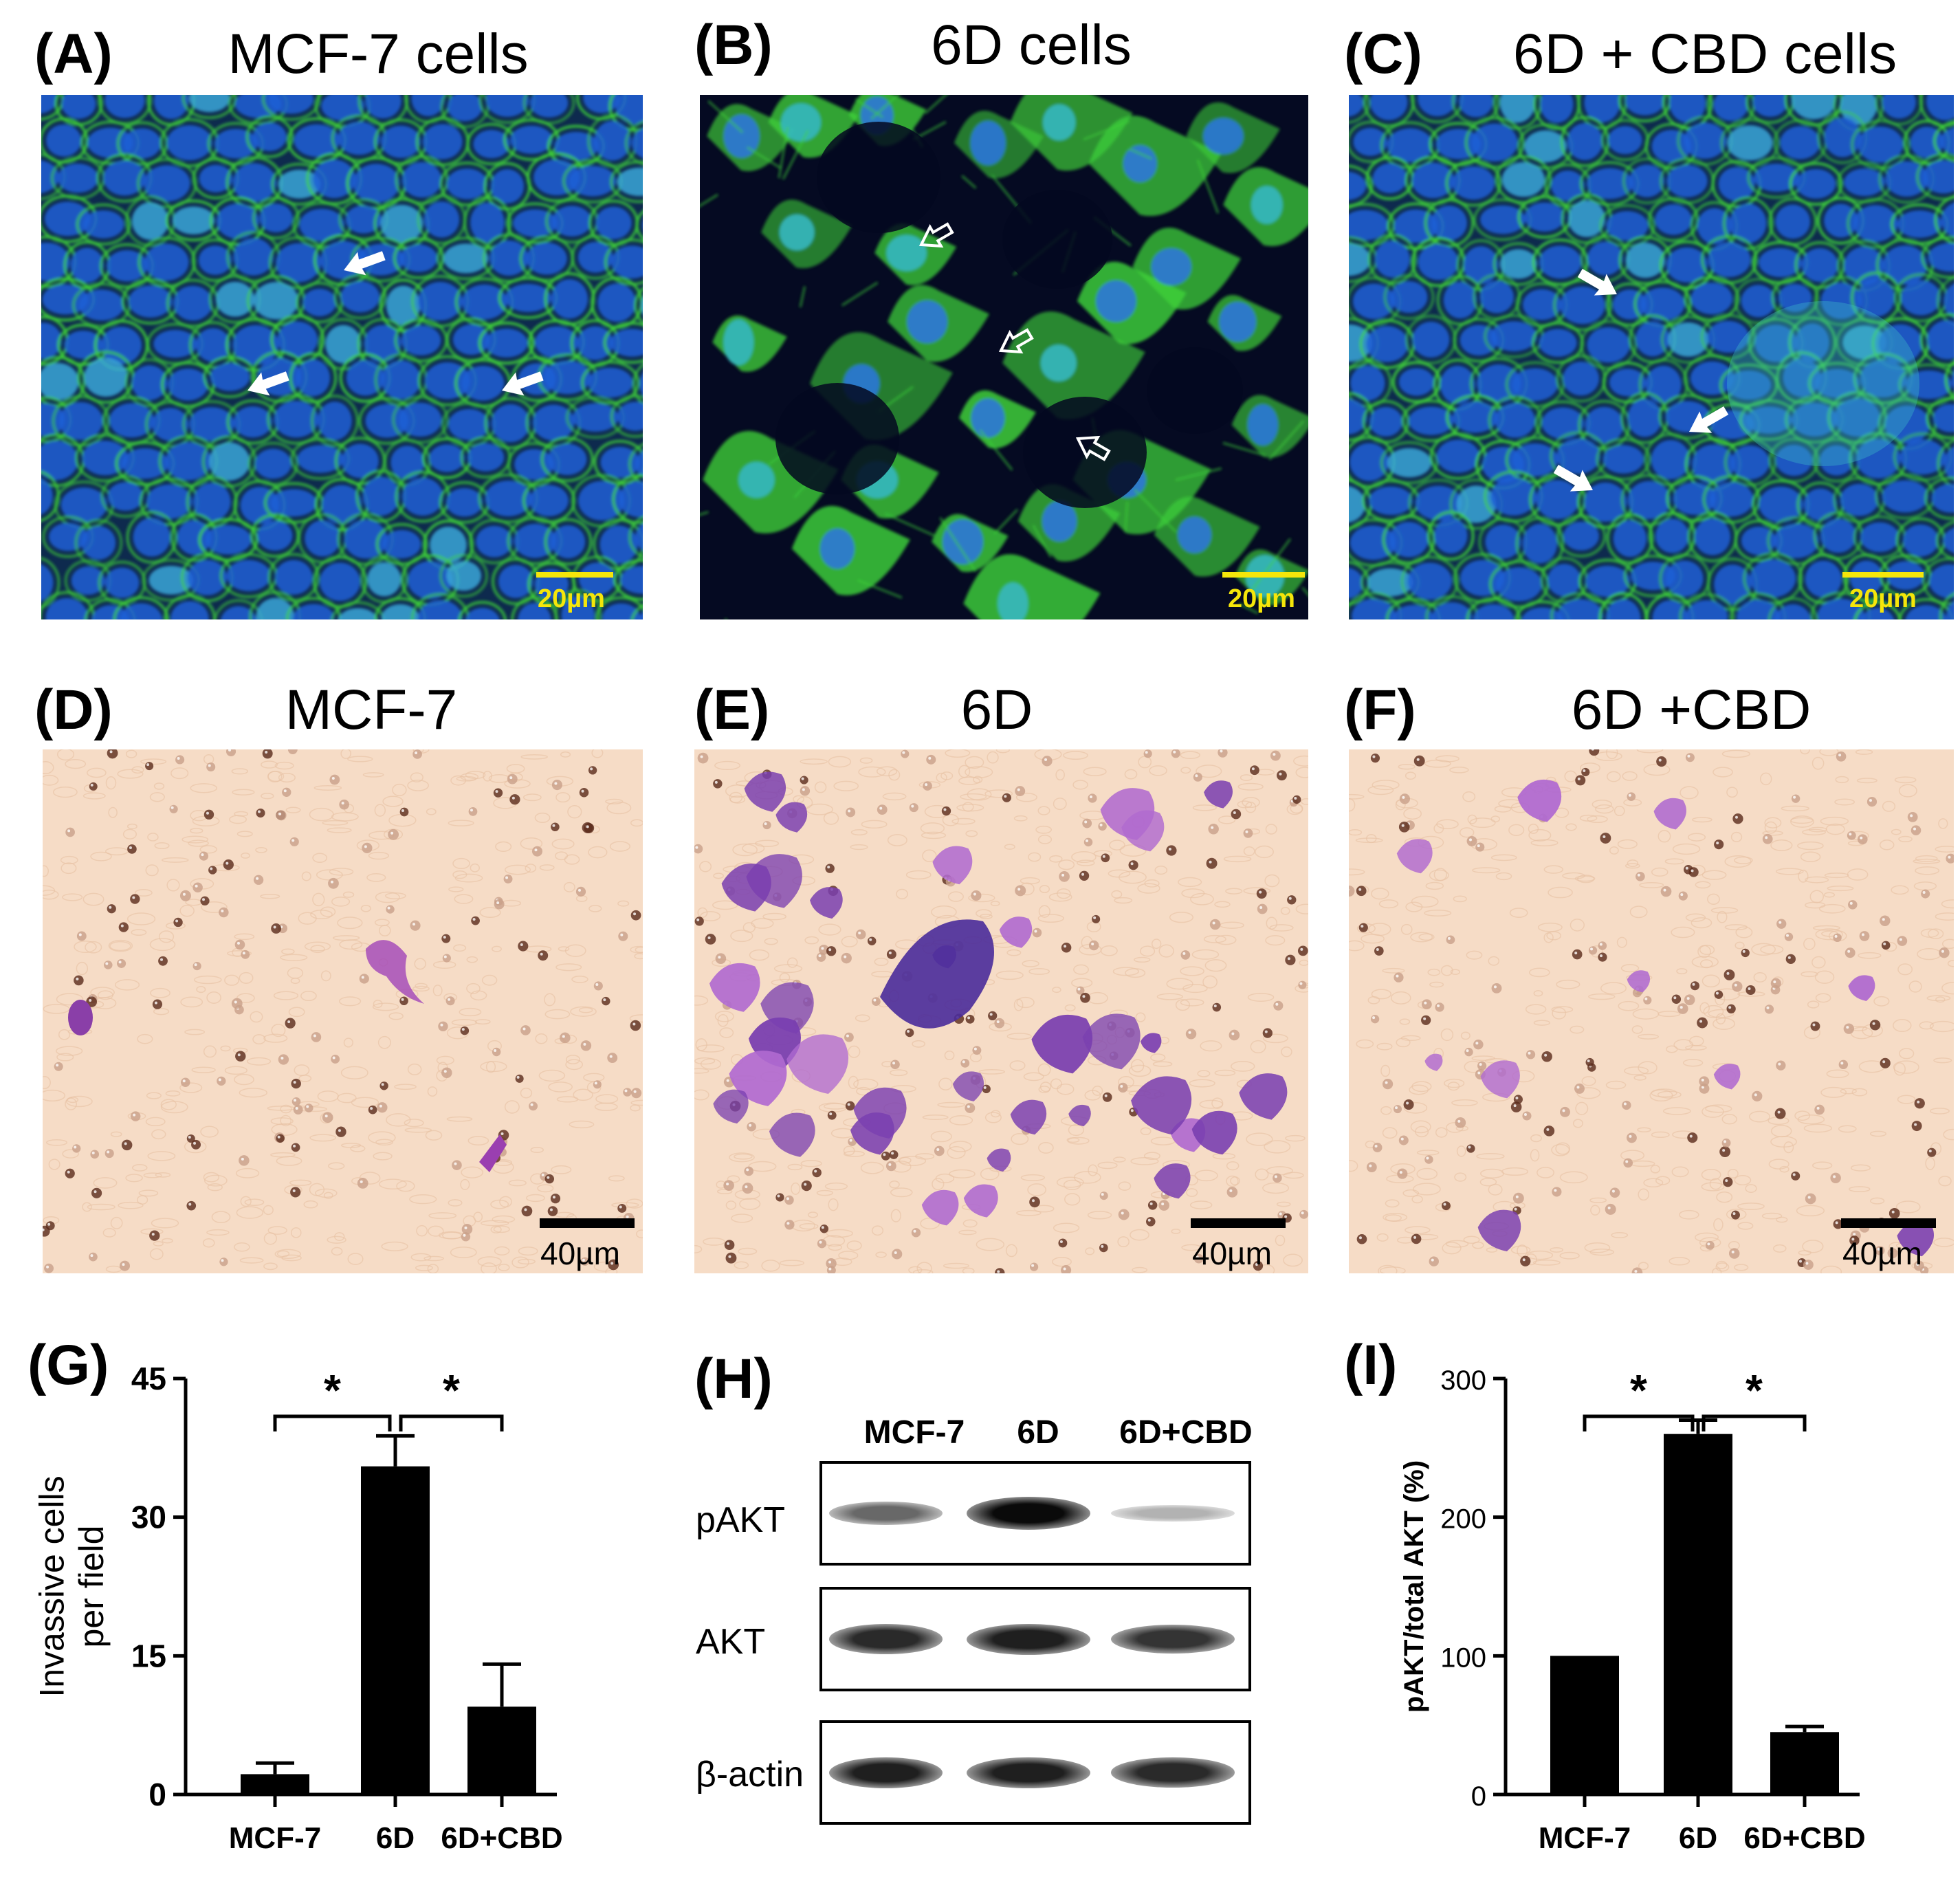  Describe the element at coordinates (1031, 45) in the screenshot. I see `panel-title-b: 6D cells` at that location.